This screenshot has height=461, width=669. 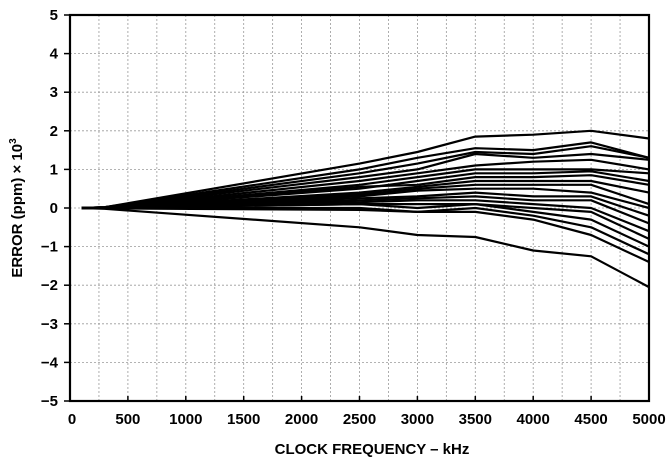 I want to click on y-axis-ticks: 5 4 3 2 1 0 −1 −2 −3 −4 −5, so click(x=55, y=208).